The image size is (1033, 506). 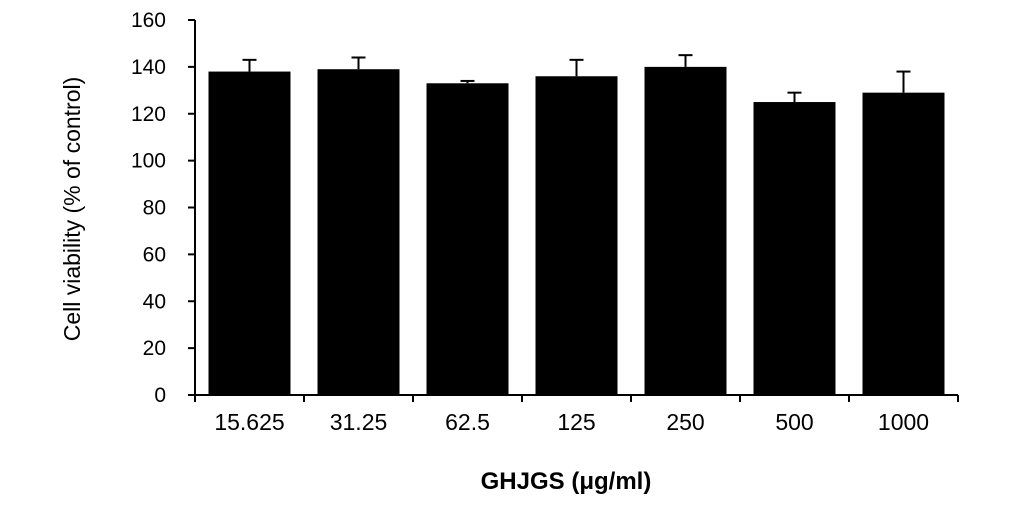 I want to click on y-tick-label: 20, so click(x=154, y=348).